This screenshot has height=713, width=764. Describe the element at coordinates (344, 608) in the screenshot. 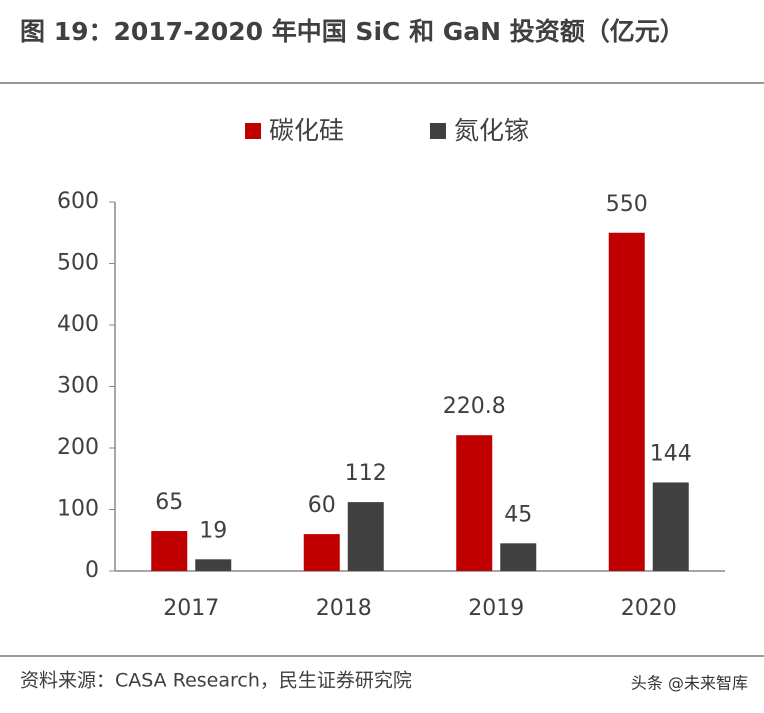

I see `x-tick-label: 2018` at that location.